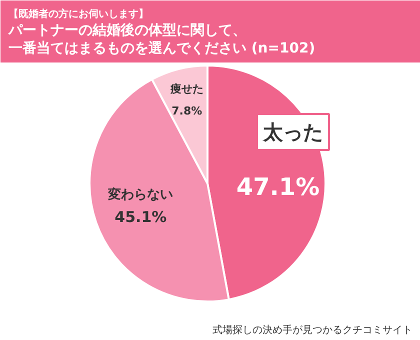 Image resolution: width=420 pixels, height=340 pixels. I want to click on slice-label: 太った, so click(293, 132).